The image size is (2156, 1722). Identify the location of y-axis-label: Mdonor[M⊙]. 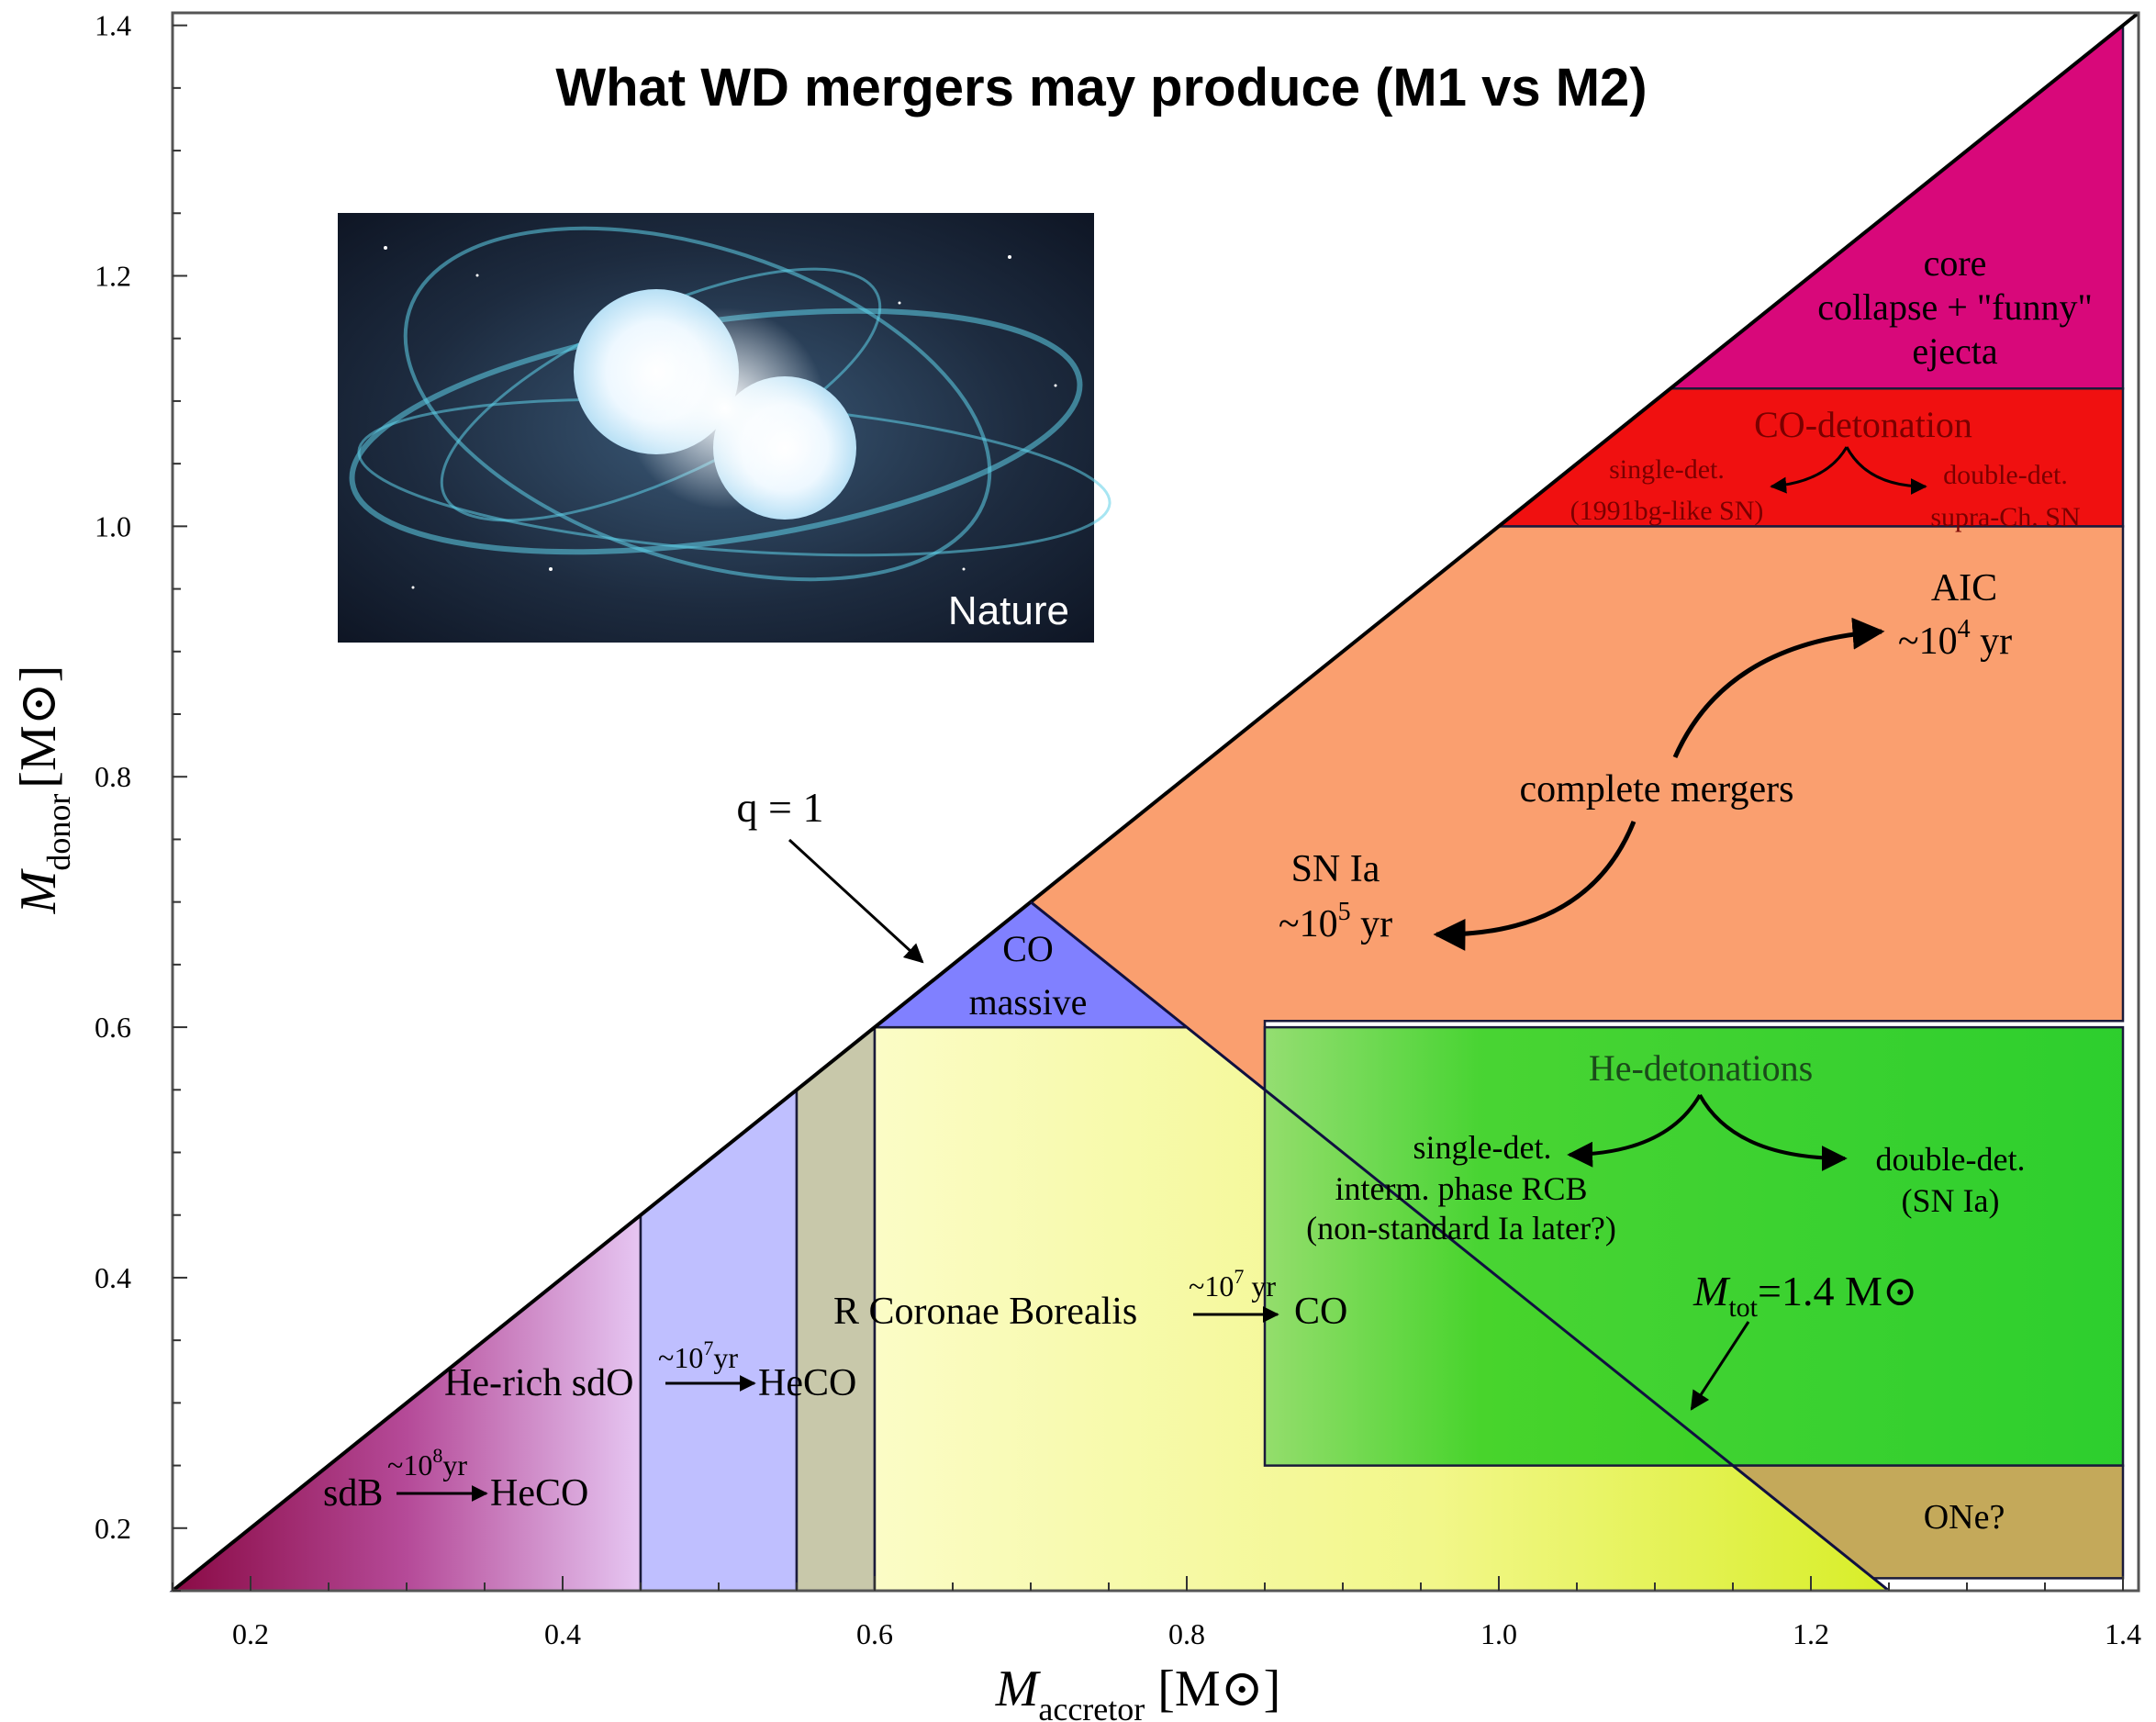
(43, 790).